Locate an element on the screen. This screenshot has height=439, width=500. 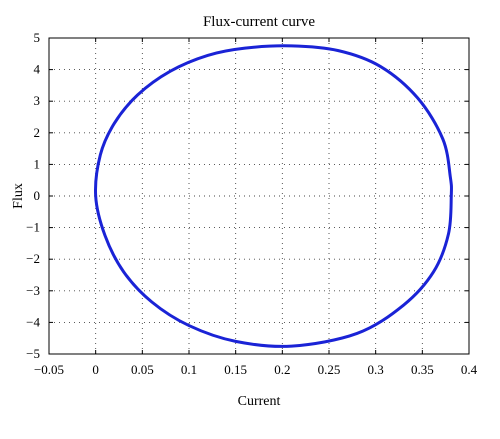
x-tick-label: 0.05 is located at coordinates (142, 369).